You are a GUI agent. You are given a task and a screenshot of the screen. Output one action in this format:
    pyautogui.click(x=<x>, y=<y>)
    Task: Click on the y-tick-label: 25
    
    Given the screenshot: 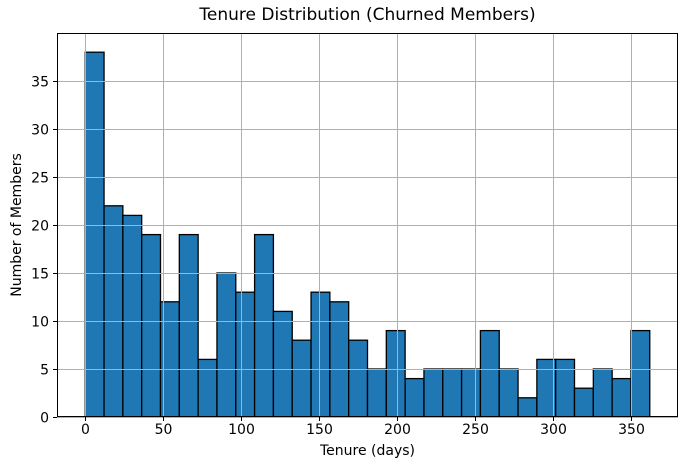 What is the action you would take?
    pyautogui.click(x=40, y=179)
    